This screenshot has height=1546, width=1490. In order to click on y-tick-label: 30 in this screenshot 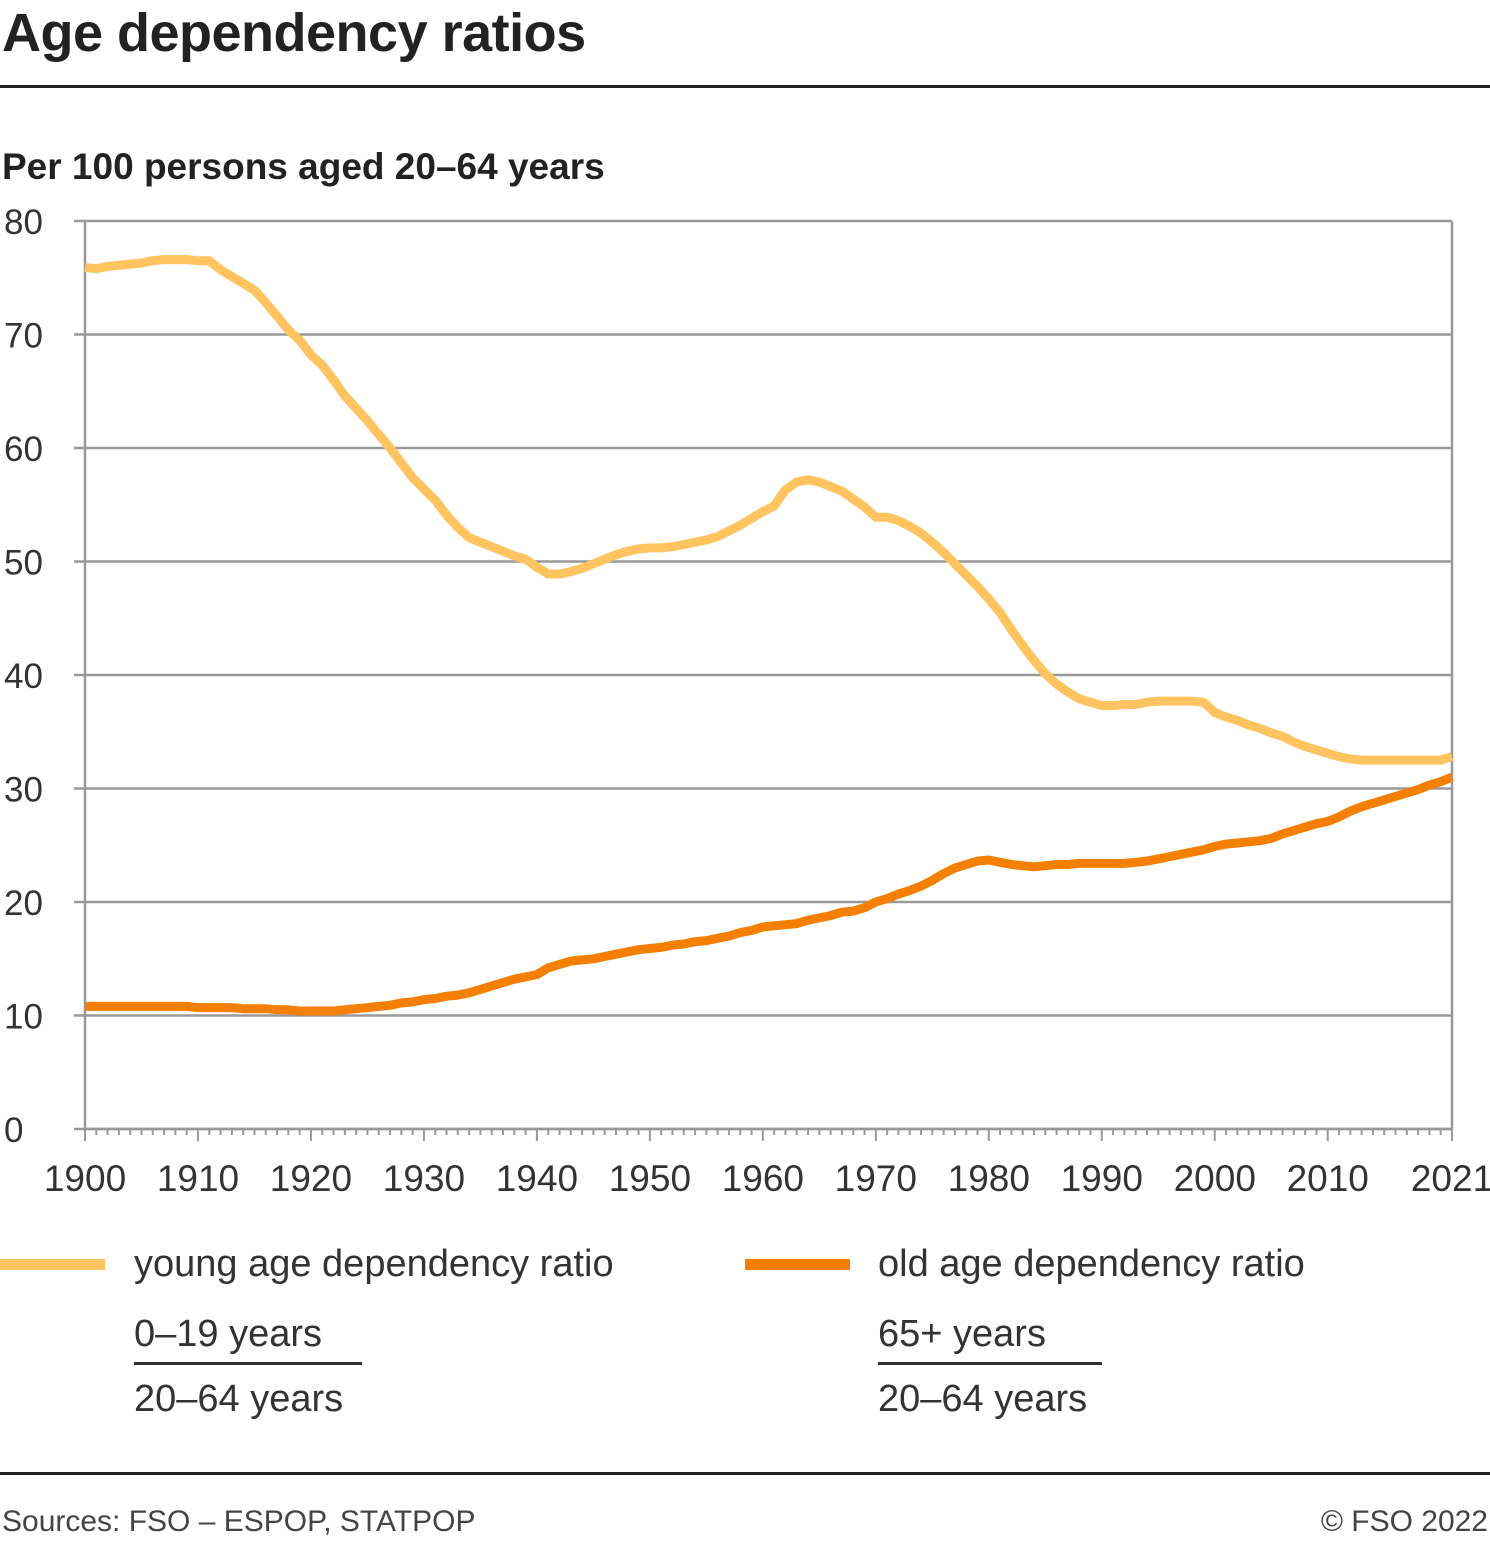, I will do `click(23, 790)`.